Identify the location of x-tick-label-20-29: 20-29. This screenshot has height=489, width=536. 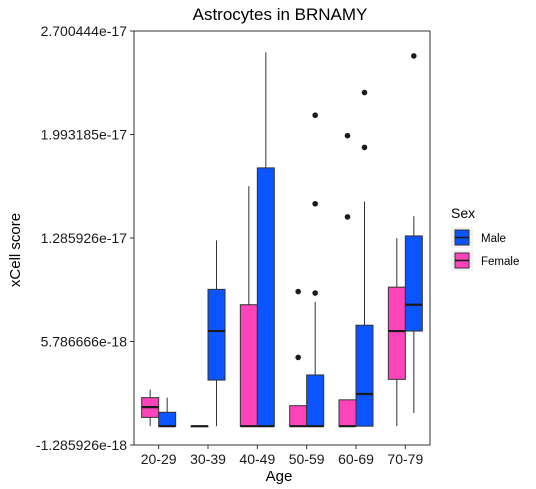
(159, 459).